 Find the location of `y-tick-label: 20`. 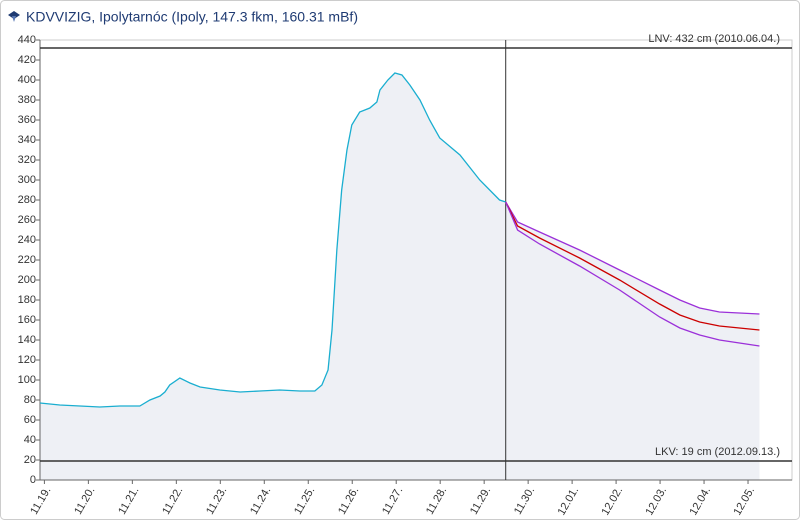

y-tick-label: 20 is located at coordinates (30, 460).